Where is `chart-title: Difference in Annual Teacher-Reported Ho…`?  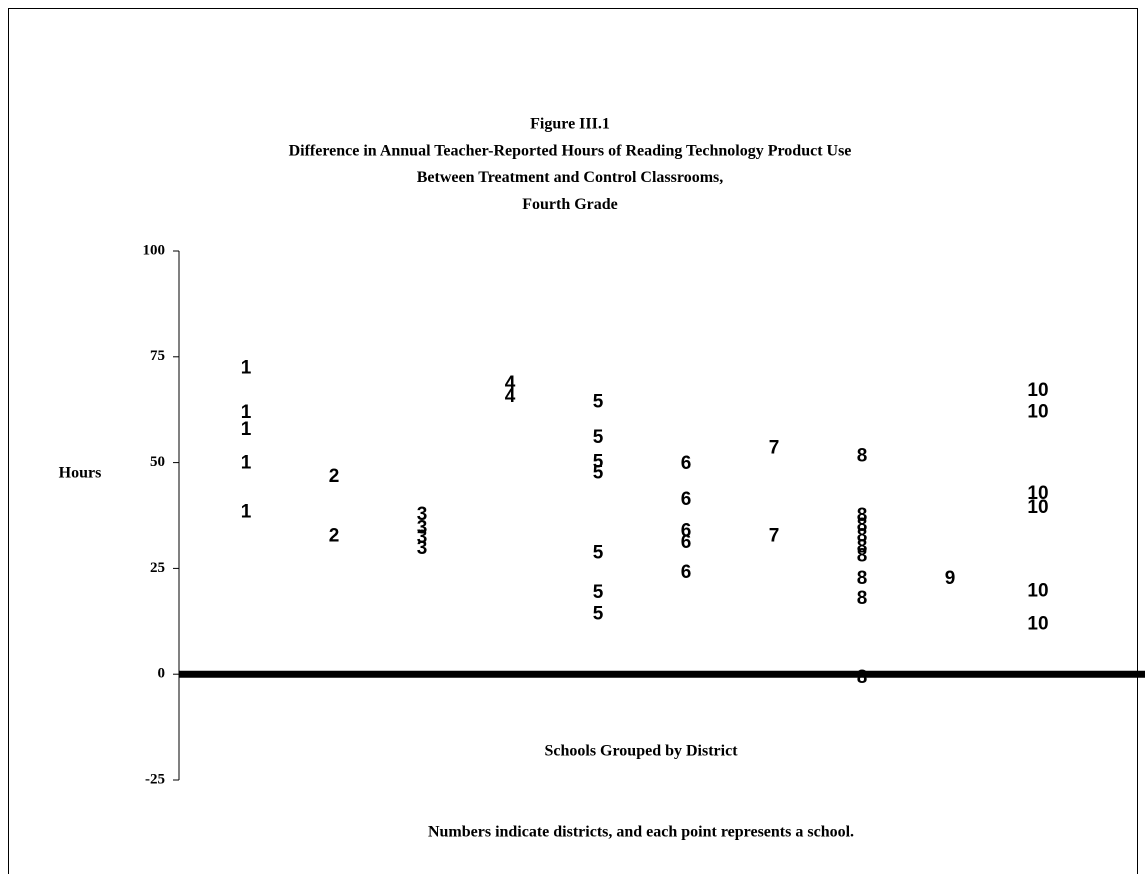 chart-title: Difference in Annual Teacher-Reported Ho… is located at coordinates (570, 150).